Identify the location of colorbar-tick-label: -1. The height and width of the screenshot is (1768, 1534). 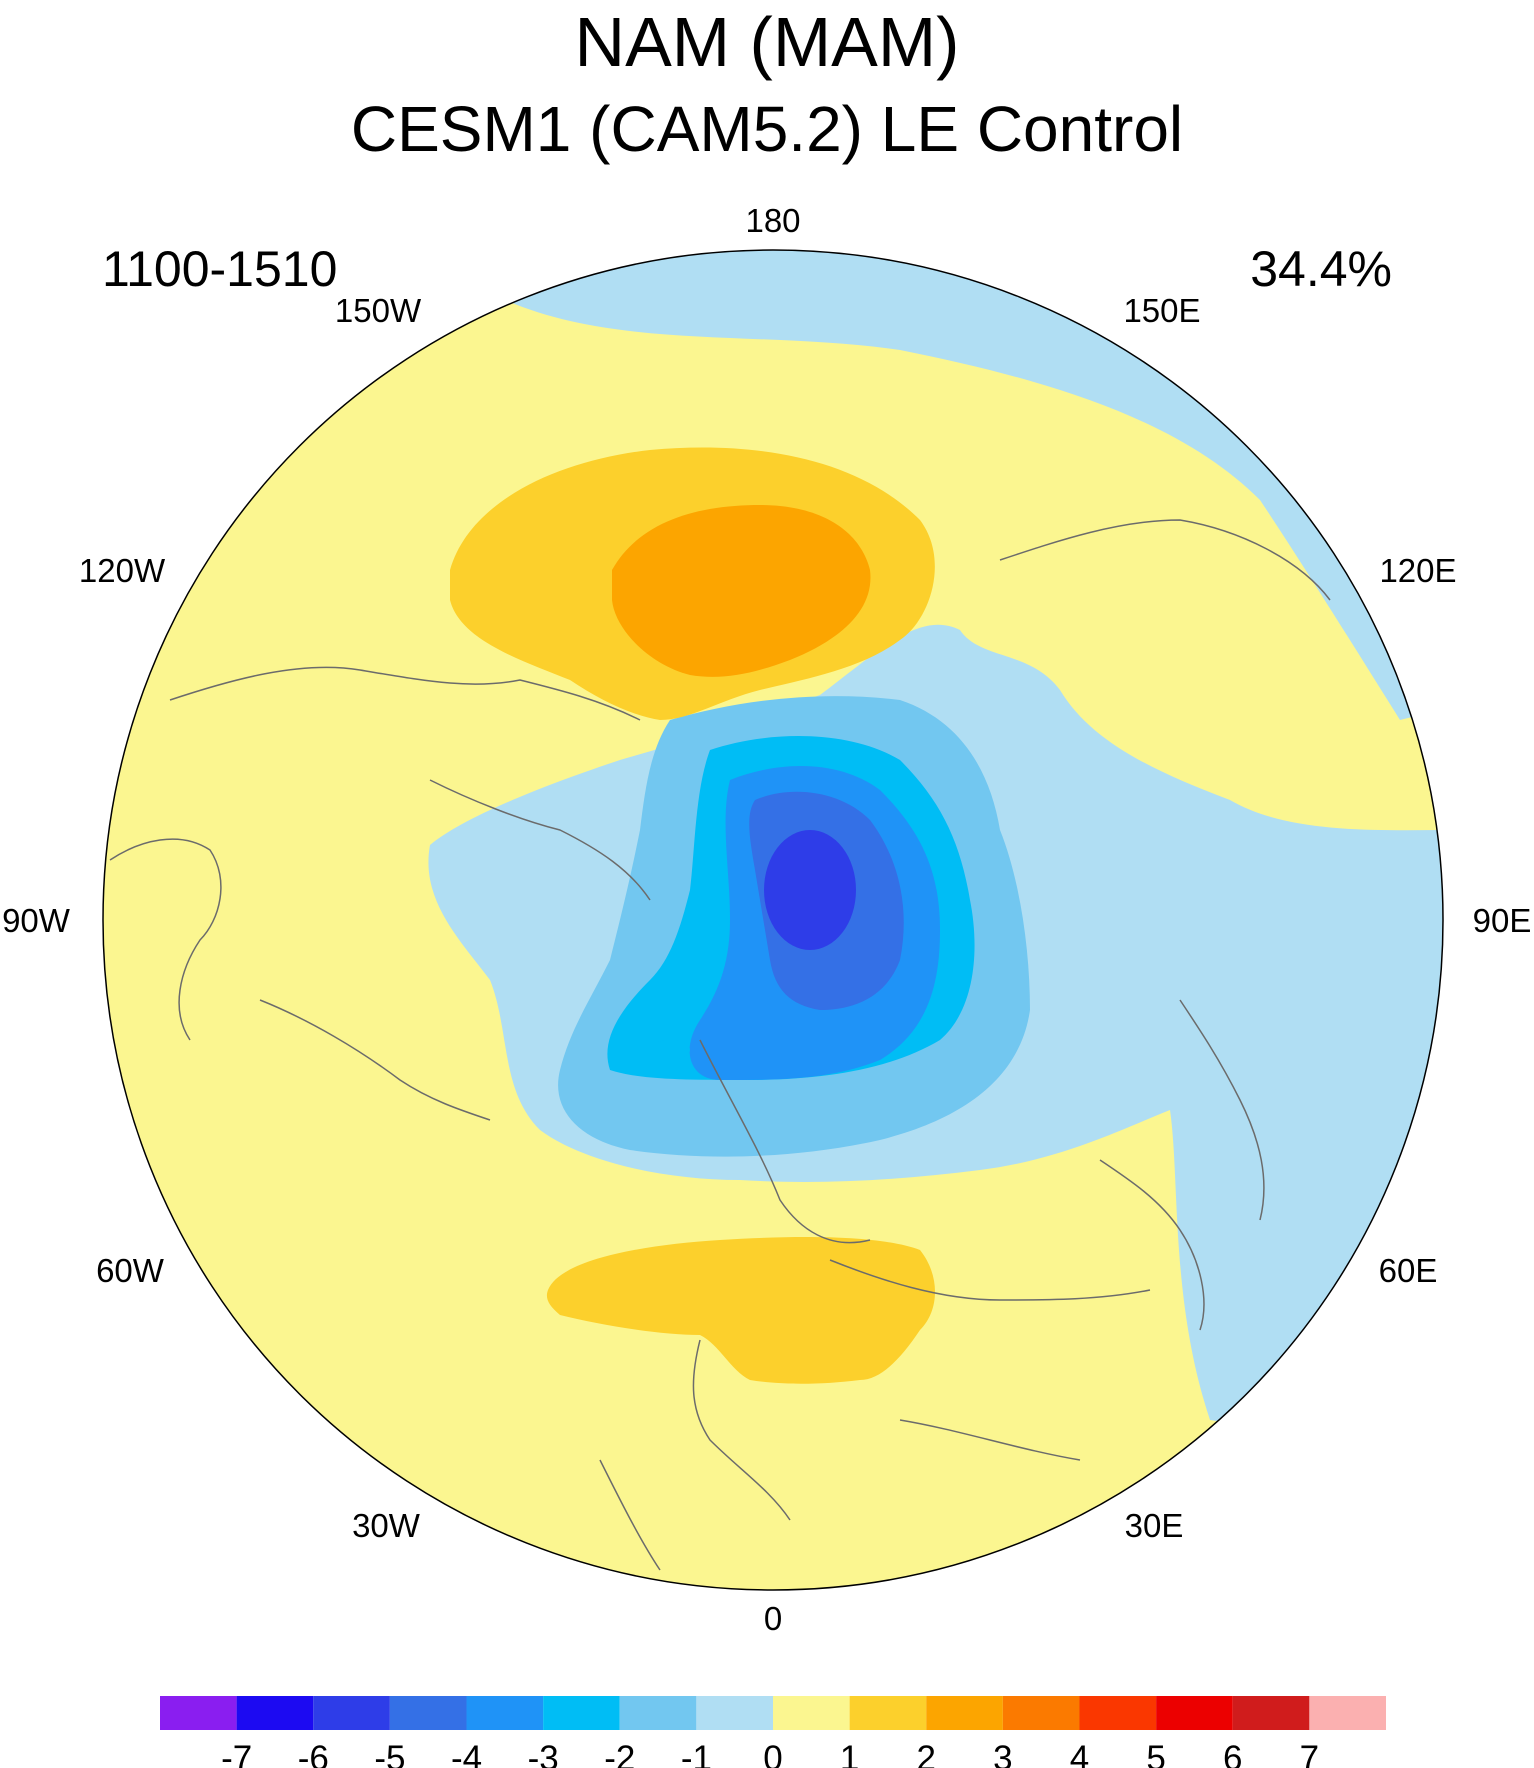
(696, 1753).